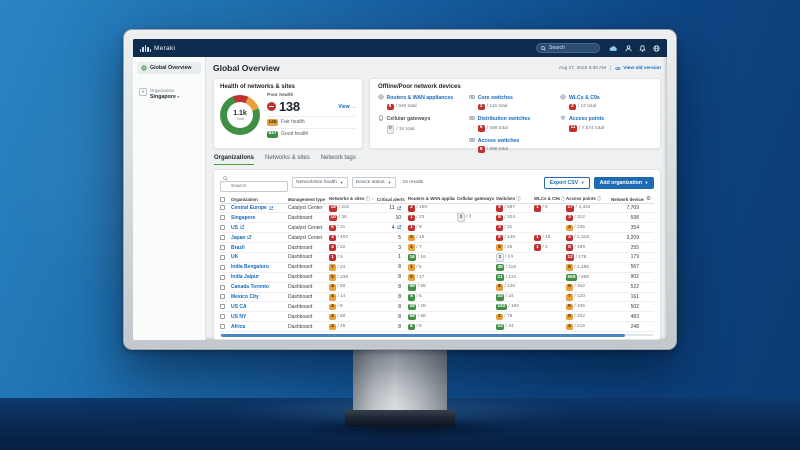 The image size is (800, 450). I want to click on account-icon, so click(628, 48).